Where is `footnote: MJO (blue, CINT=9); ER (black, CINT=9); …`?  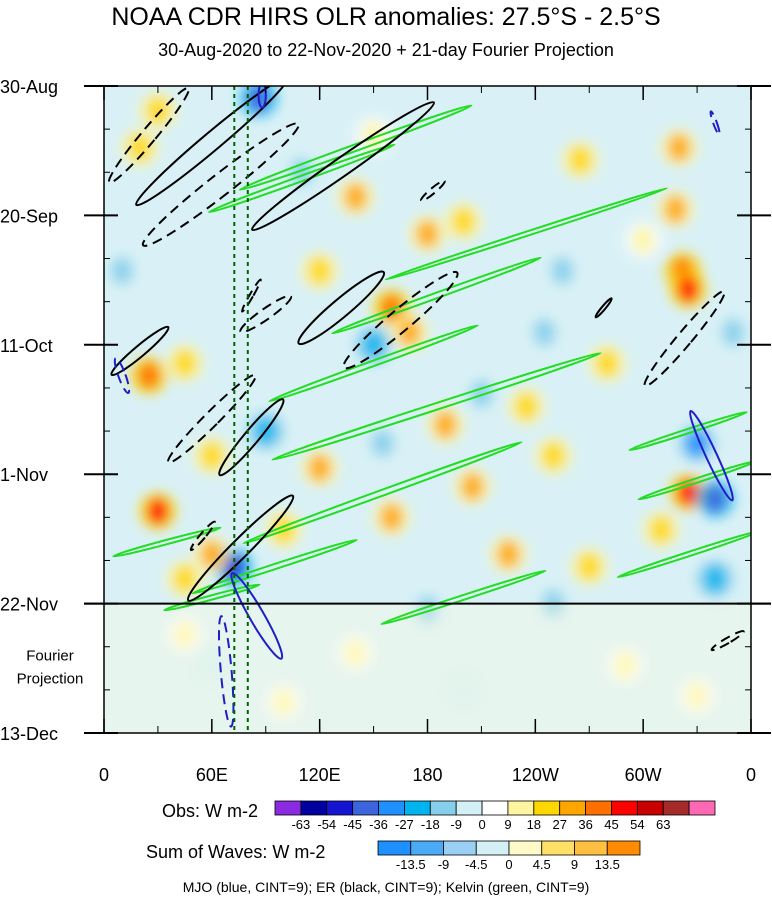 footnote: MJO (blue, CINT=9); ER (black, CINT=9); … is located at coordinates (386, 887).